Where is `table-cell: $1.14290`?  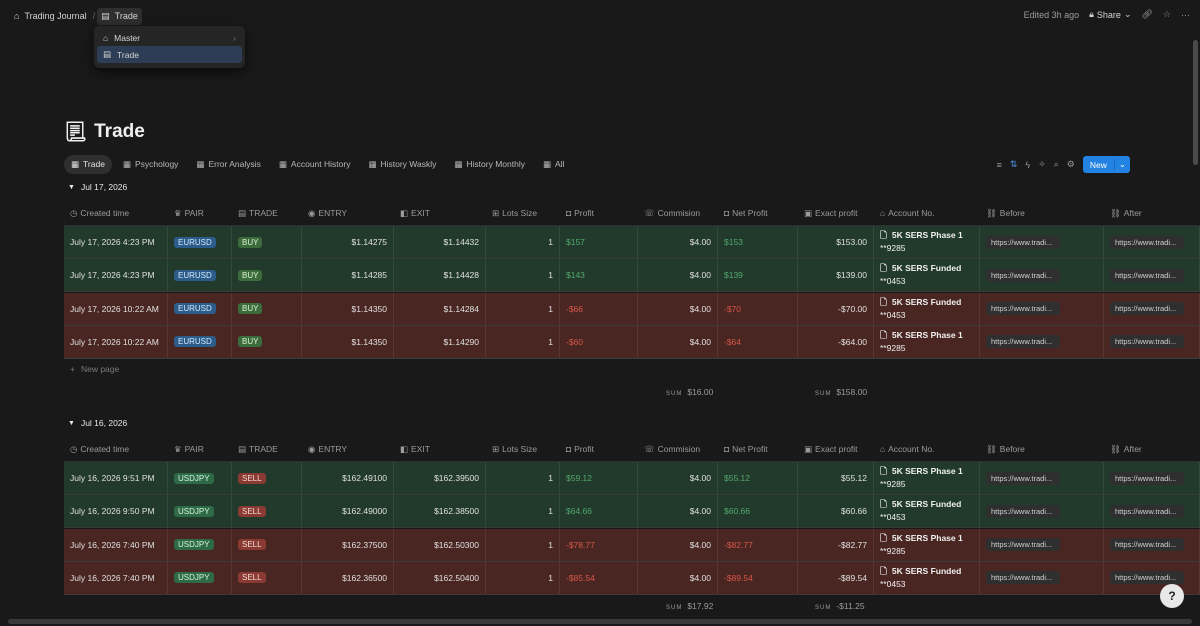 table-cell: $1.14290 is located at coordinates (440, 341).